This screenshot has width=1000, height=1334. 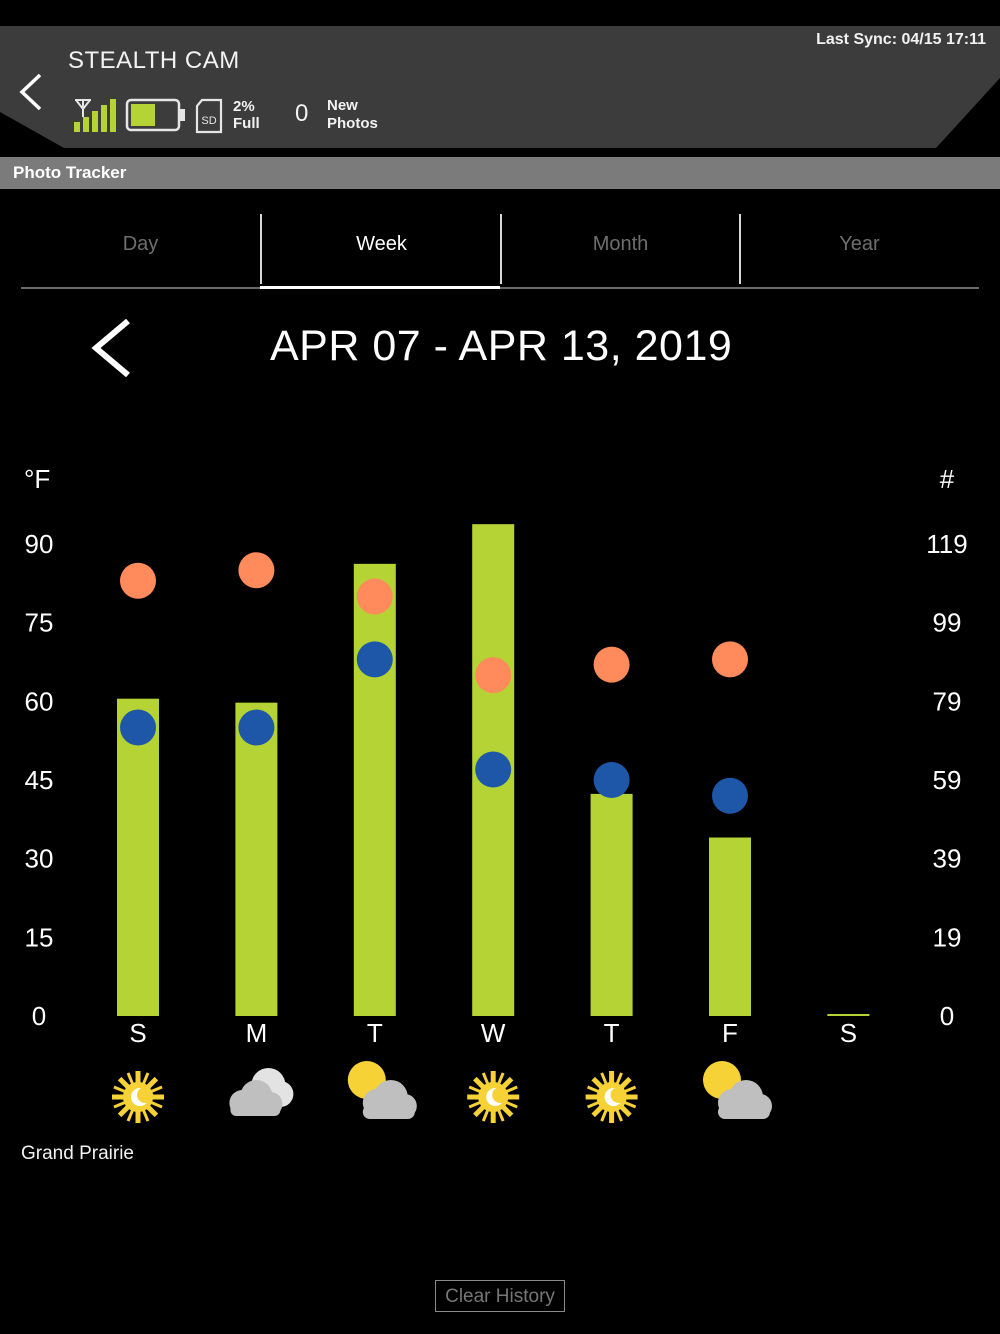 What do you see at coordinates (500, 173) in the screenshot?
I see `section-bar: Photo Tracker` at bounding box center [500, 173].